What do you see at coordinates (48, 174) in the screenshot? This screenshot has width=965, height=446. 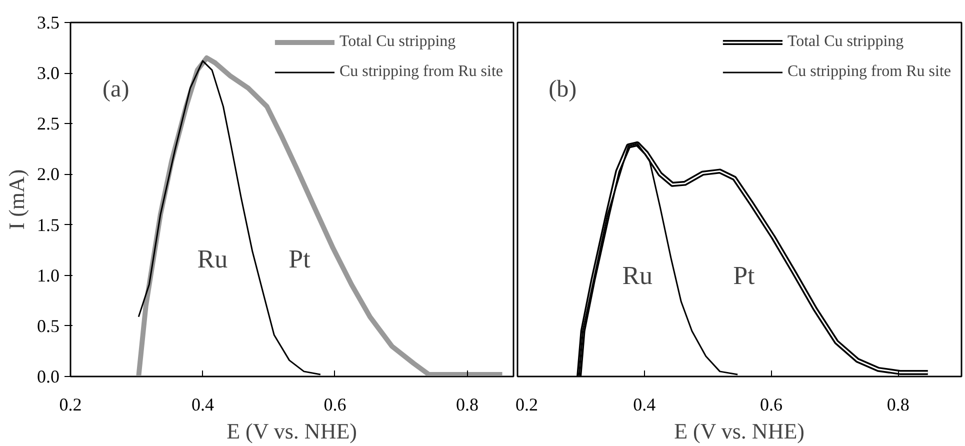 I see `y-tick-label: 2.0` at bounding box center [48, 174].